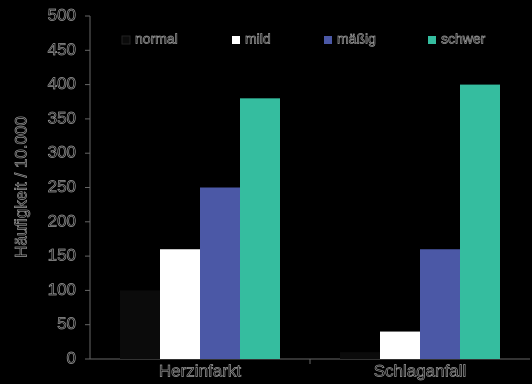 This screenshot has height=384, width=532. What do you see at coordinates (20, 187) in the screenshot?
I see `y-axis-label: Häufigkeit / 10.000` at bounding box center [20, 187].